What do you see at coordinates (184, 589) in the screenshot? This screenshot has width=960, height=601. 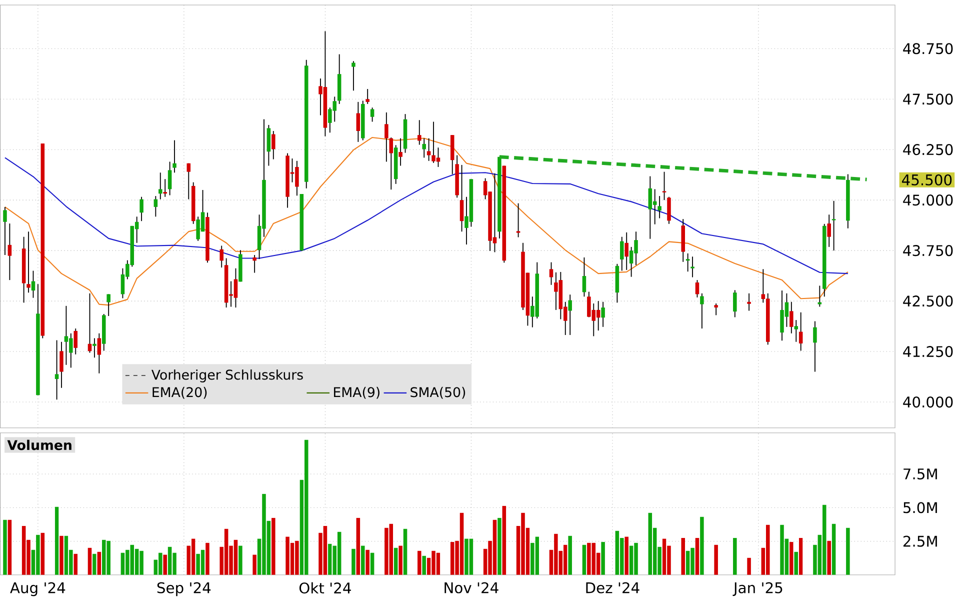 I see `x-tick-label: Sep '24` at bounding box center [184, 589].